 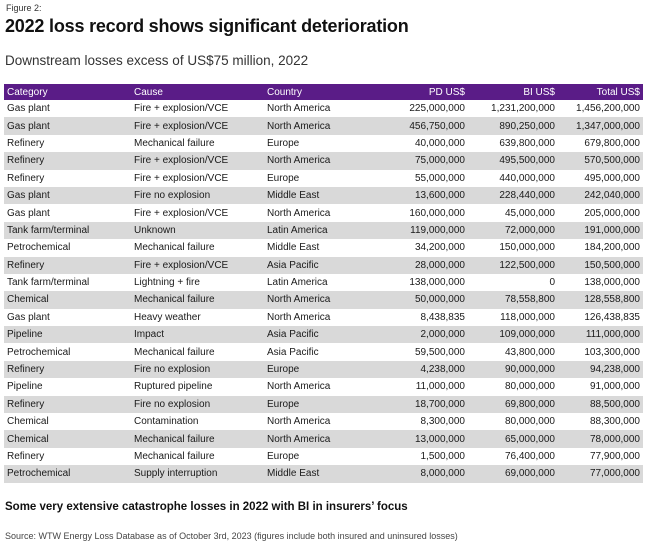 What do you see at coordinates (283, 456) in the screenshot?
I see `cell-country: Europe` at bounding box center [283, 456].